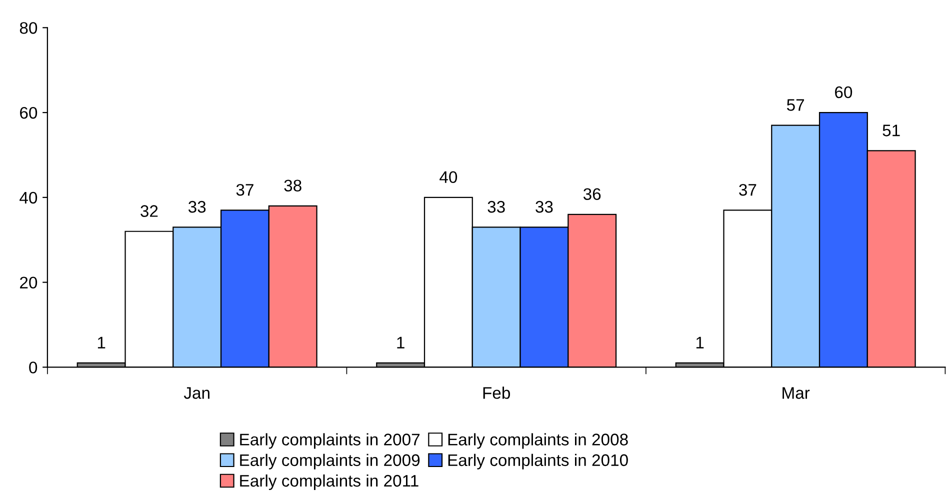 The width and height of the screenshot is (949, 503). Describe the element at coordinates (329, 482) in the screenshot. I see `legend-label: Early complaints in 2011` at that location.